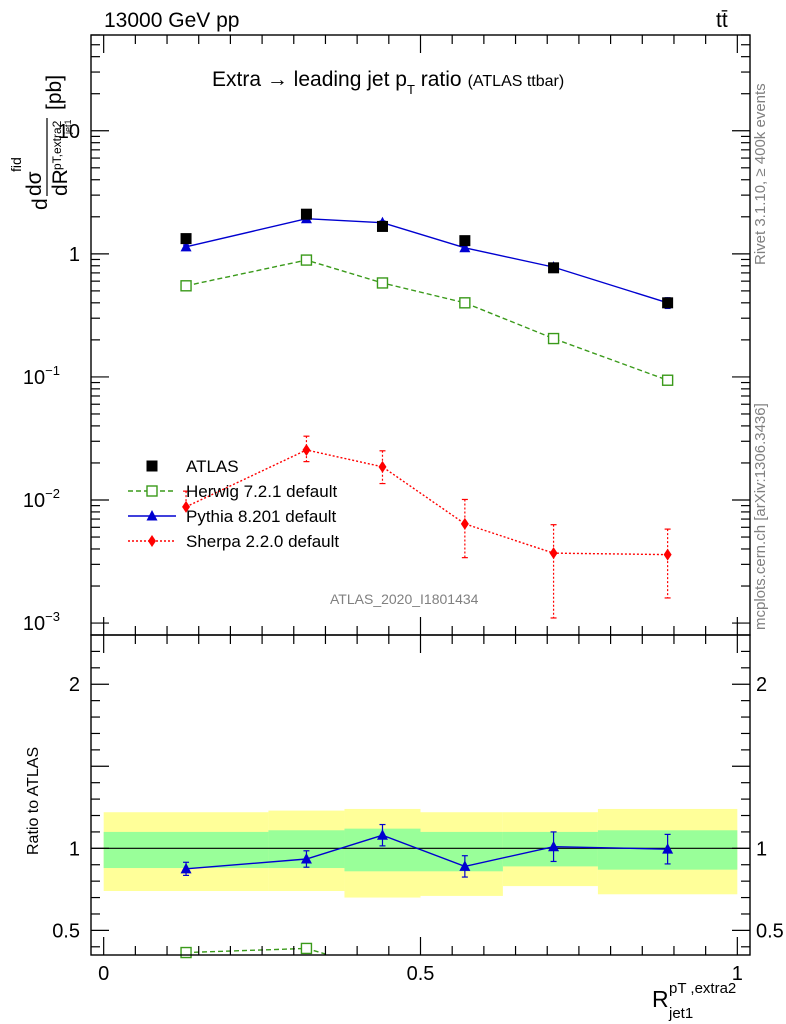  Describe the element at coordinates (34, 183) in the screenshot. I see `ylabel-sigma: dσ` at that location.